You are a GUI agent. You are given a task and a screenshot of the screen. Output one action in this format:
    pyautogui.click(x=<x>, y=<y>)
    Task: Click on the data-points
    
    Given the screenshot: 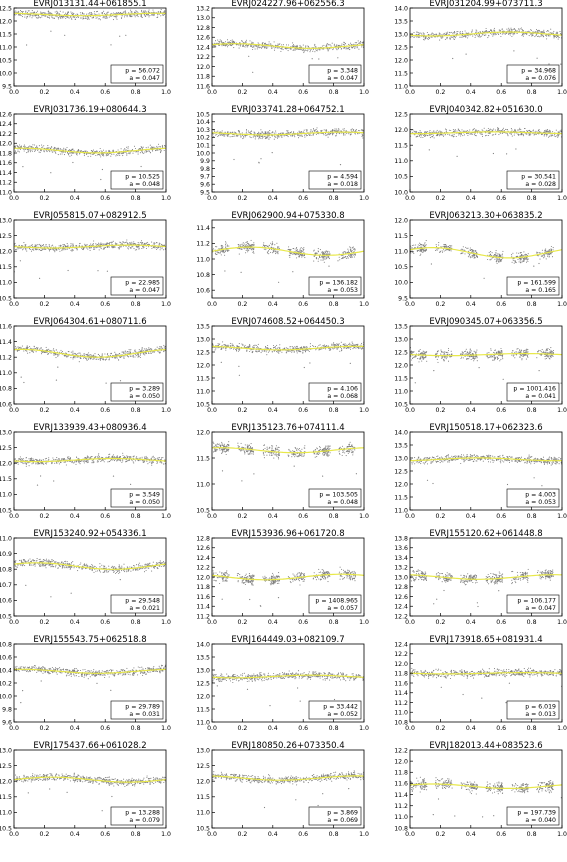 What is the action you would take?
    pyautogui.click(x=486, y=45)
    